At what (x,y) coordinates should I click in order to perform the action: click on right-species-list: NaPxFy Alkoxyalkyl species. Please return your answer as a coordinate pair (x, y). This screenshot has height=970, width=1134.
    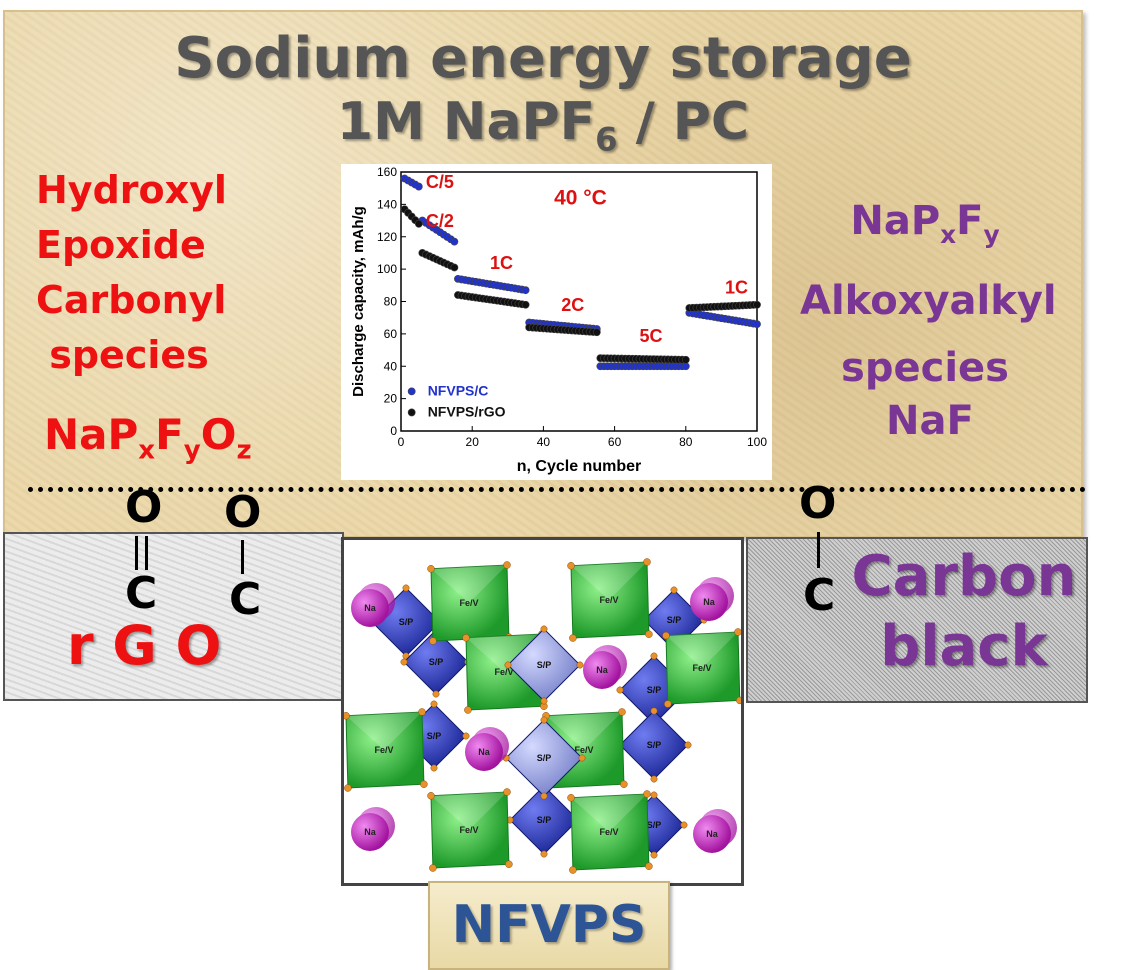
    Looking at the image, I should click on (928, 295).